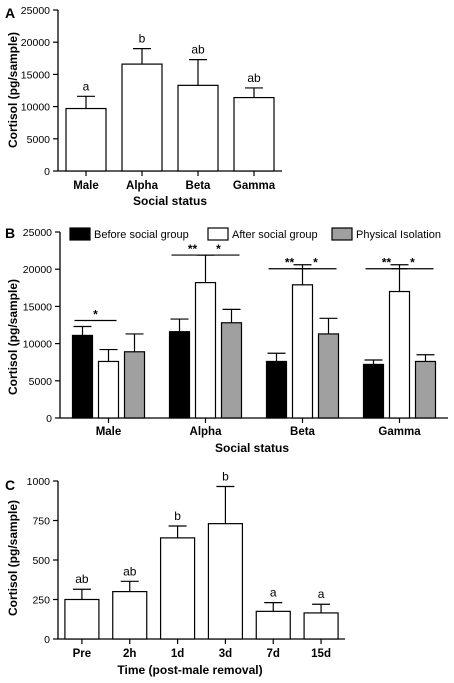 Image resolution: width=454 pixels, height=683 pixels. I want to click on panel-b-legend-label: Physical Isolation, so click(398, 235).